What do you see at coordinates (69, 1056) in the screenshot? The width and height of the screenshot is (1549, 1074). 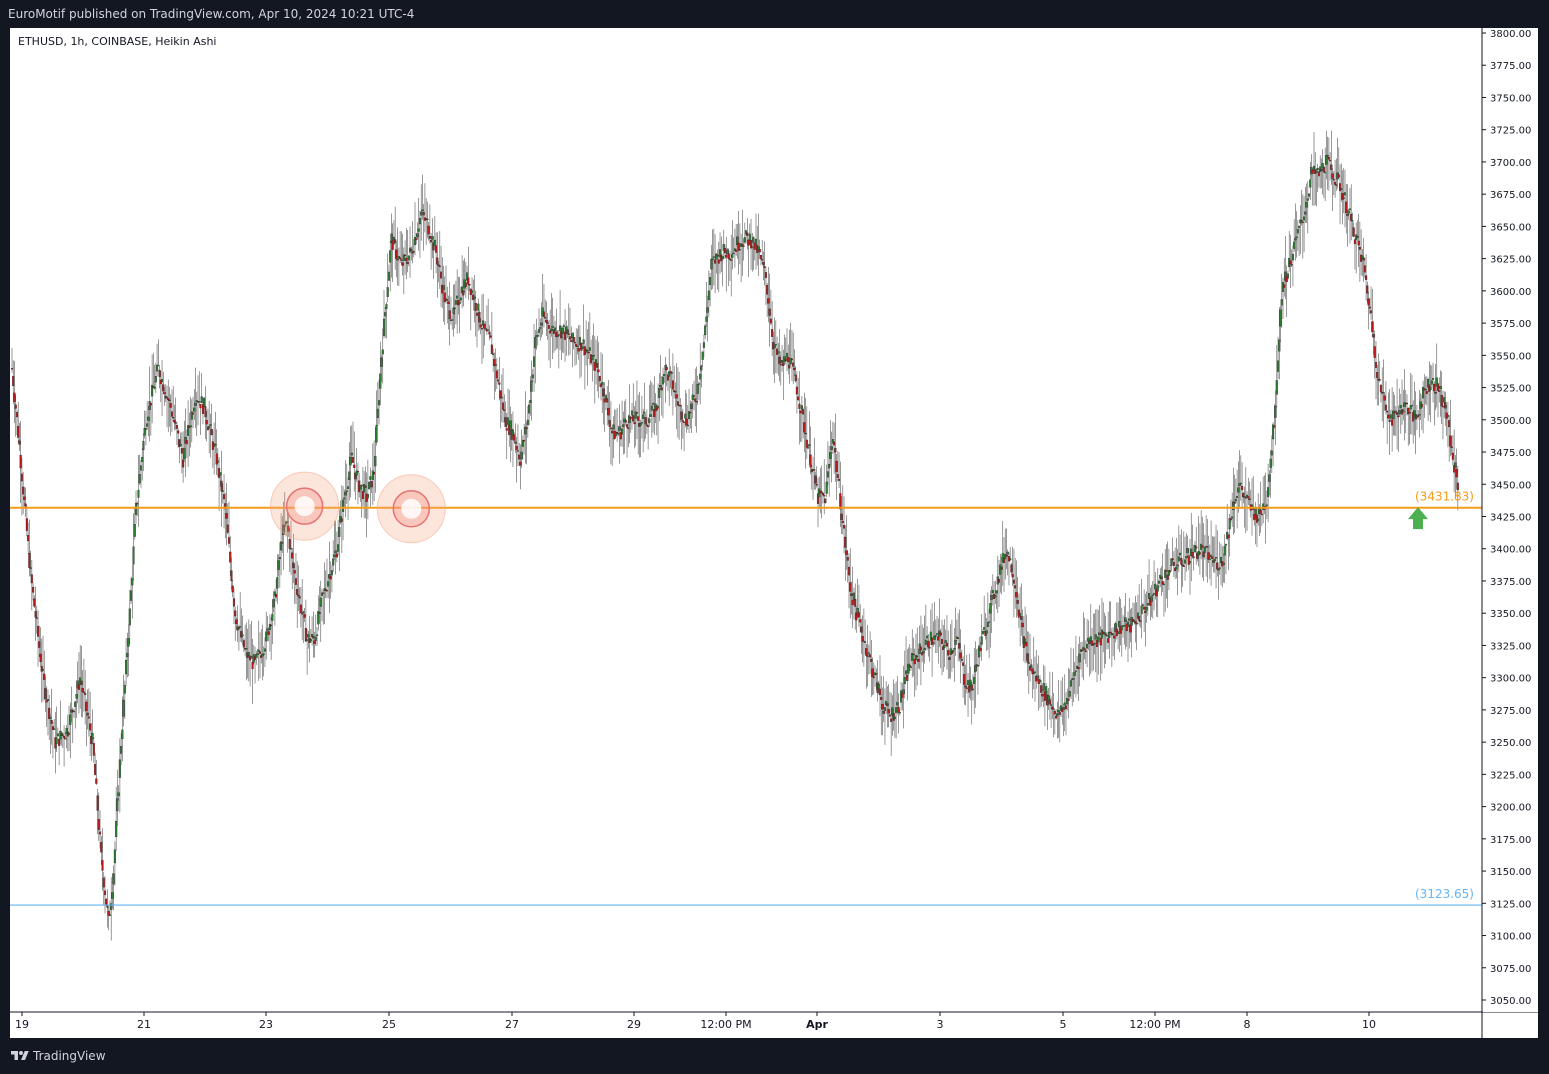 I see `tradingview-brand: TradingView` at bounding box center [69, 1056].